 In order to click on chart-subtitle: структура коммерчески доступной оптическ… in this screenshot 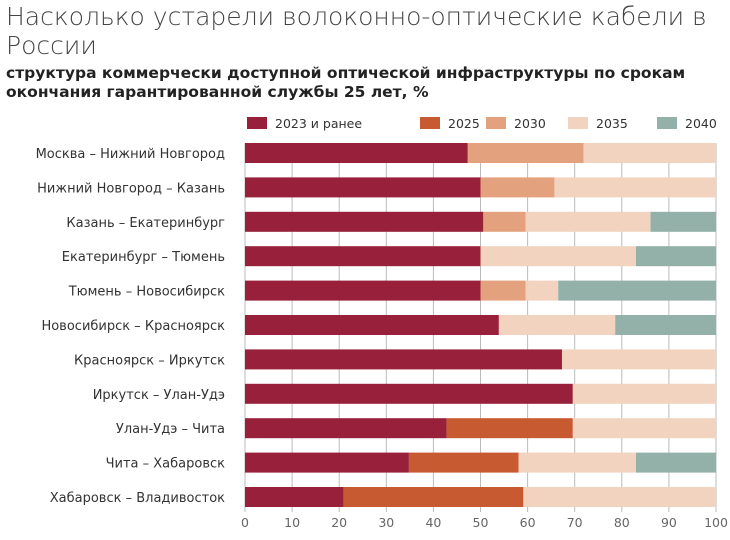, I will do `click(346, 82)`.